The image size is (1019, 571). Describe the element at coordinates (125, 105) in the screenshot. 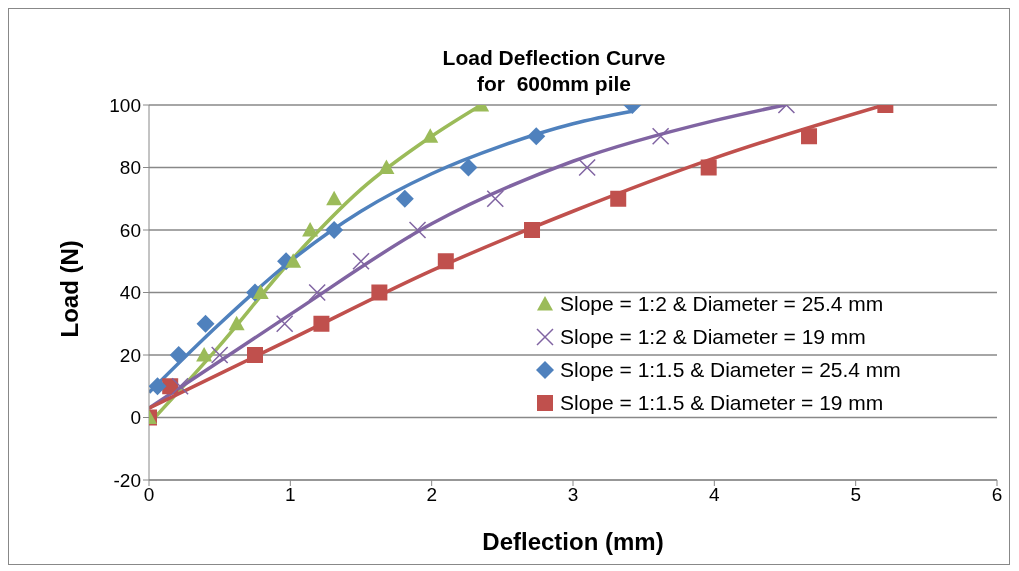

I see `y-tick-label: 100` at that location.